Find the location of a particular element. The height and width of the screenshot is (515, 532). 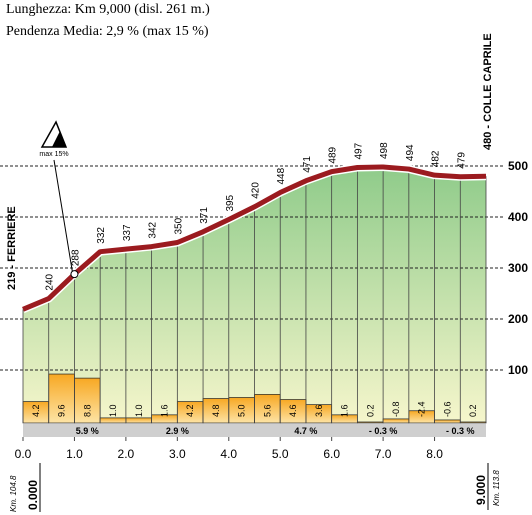

average-label: 2.9 % is located at coordinates (177, 431).